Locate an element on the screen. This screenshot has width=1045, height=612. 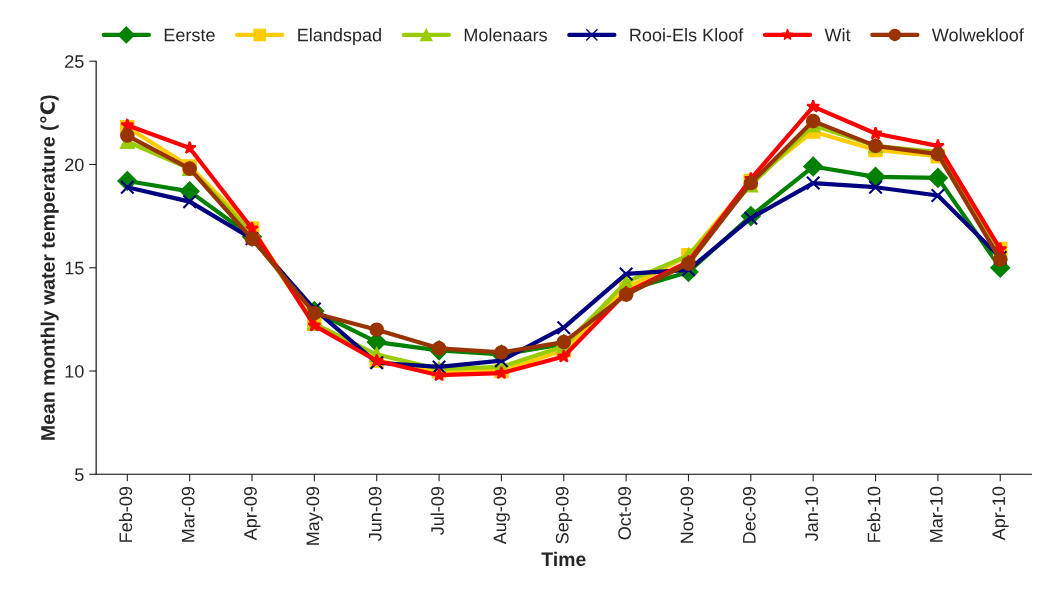
x-tick-label: Feb-10 is located at coordinates (874, 514).